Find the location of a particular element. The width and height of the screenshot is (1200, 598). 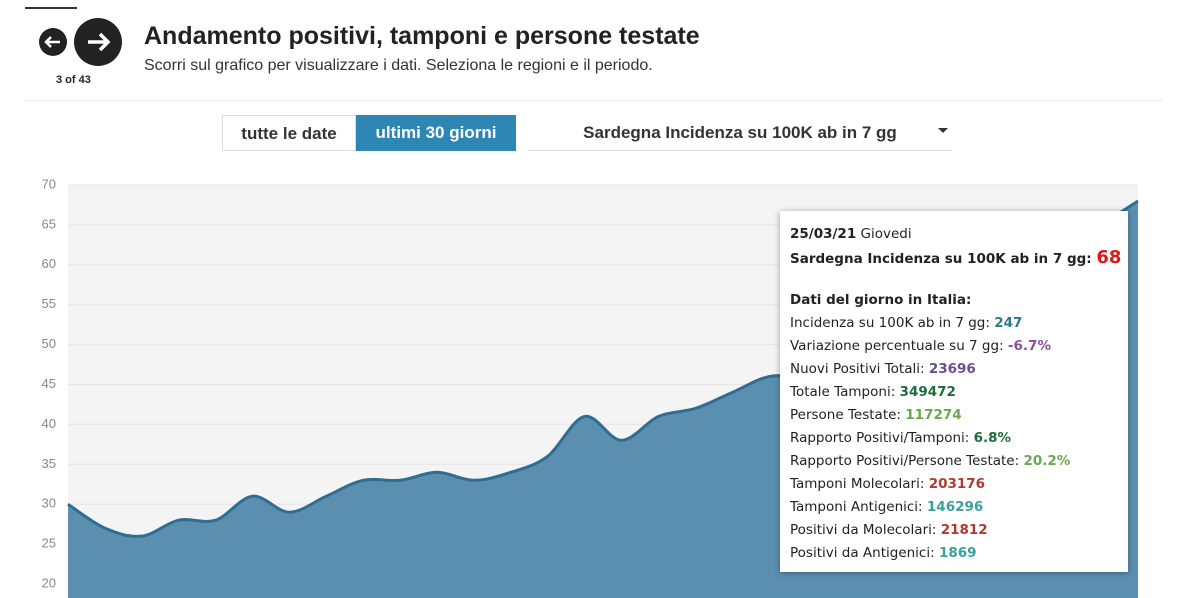

item-value: 349472 is located at coordinates (927, 392).